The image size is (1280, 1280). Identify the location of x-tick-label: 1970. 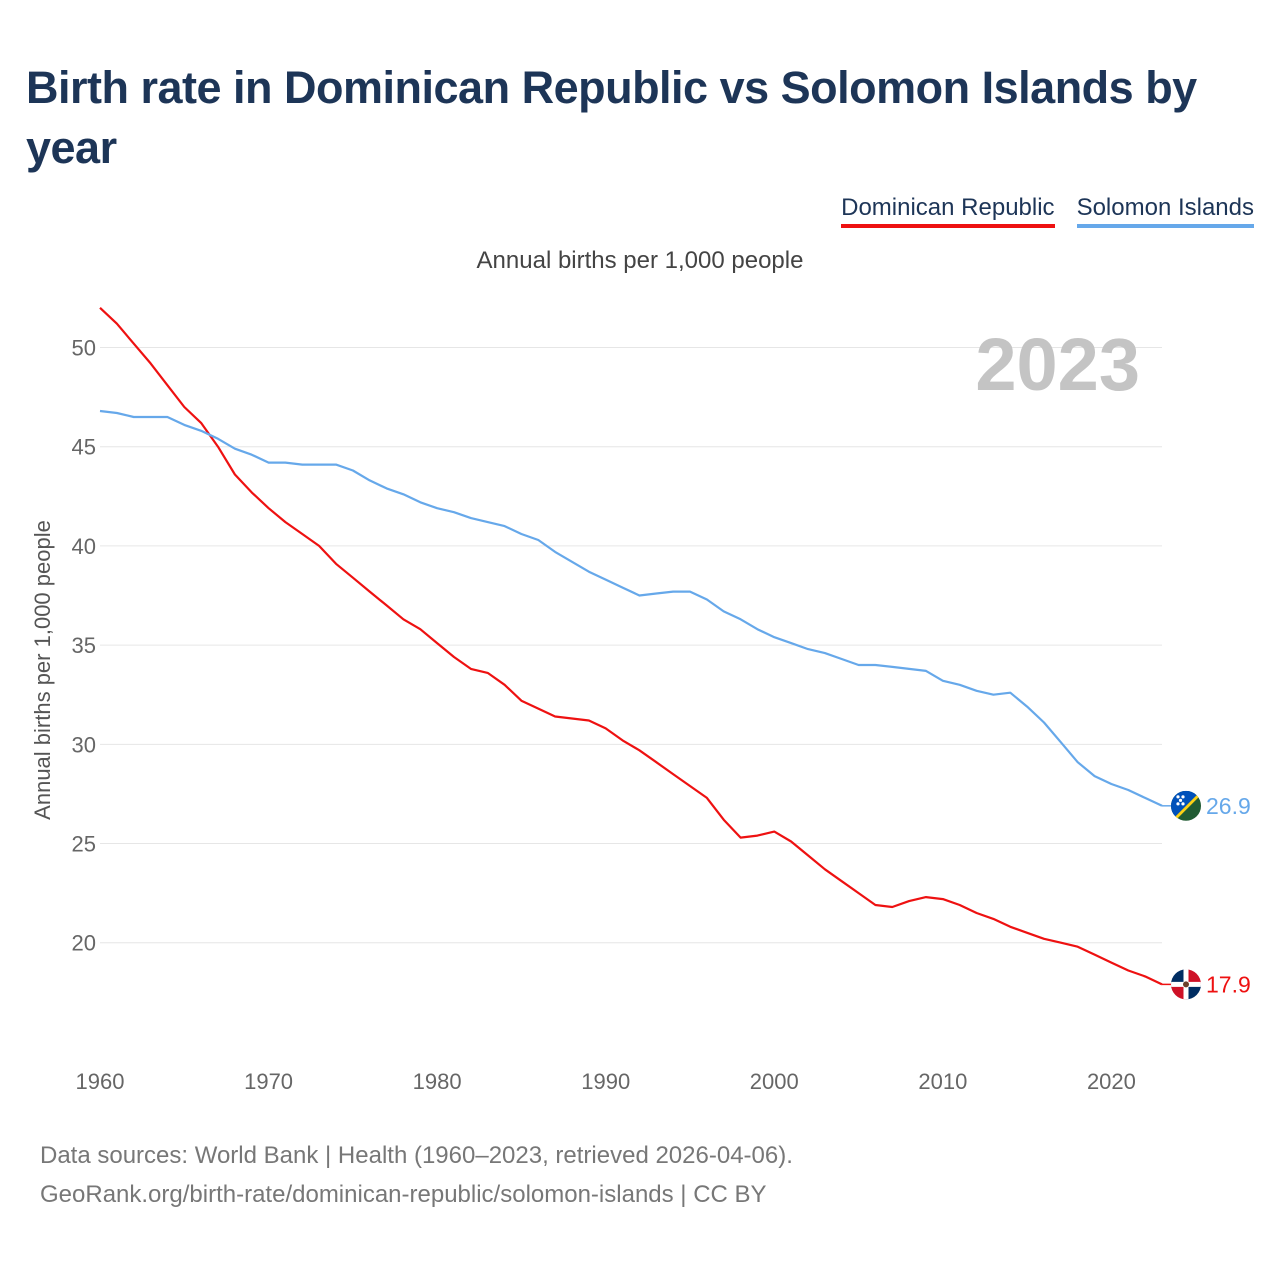
(268, 1081).